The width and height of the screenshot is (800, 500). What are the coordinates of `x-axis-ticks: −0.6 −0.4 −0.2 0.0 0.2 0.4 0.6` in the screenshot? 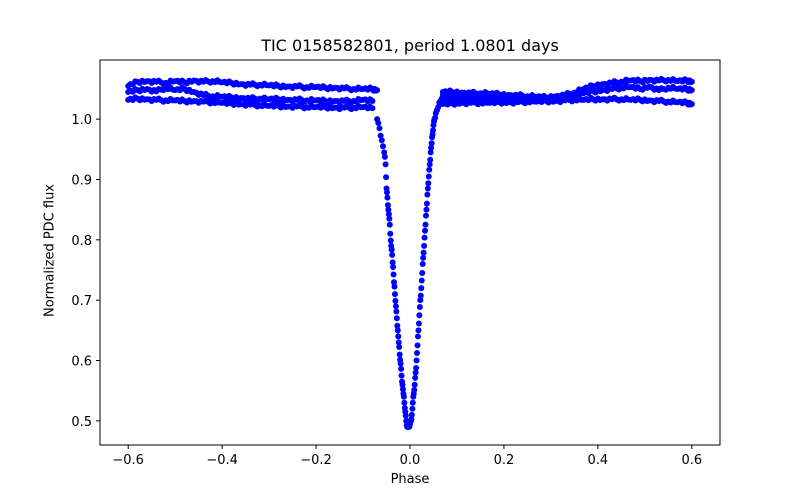 It's located at (407, 456).